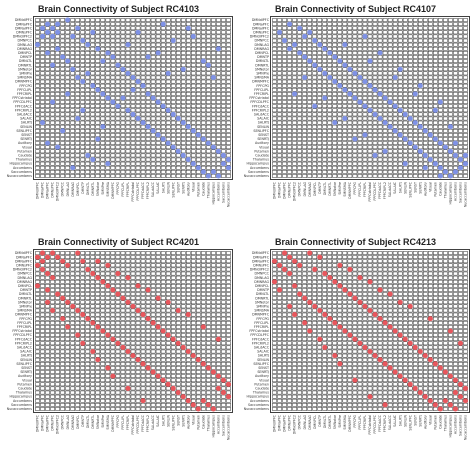 This screenshot has height=466, width=474. What do you see at coordinates (290, 189) in the screenshot?
I see `column-label: DMNsPFC` at bounding box center [290, 189].